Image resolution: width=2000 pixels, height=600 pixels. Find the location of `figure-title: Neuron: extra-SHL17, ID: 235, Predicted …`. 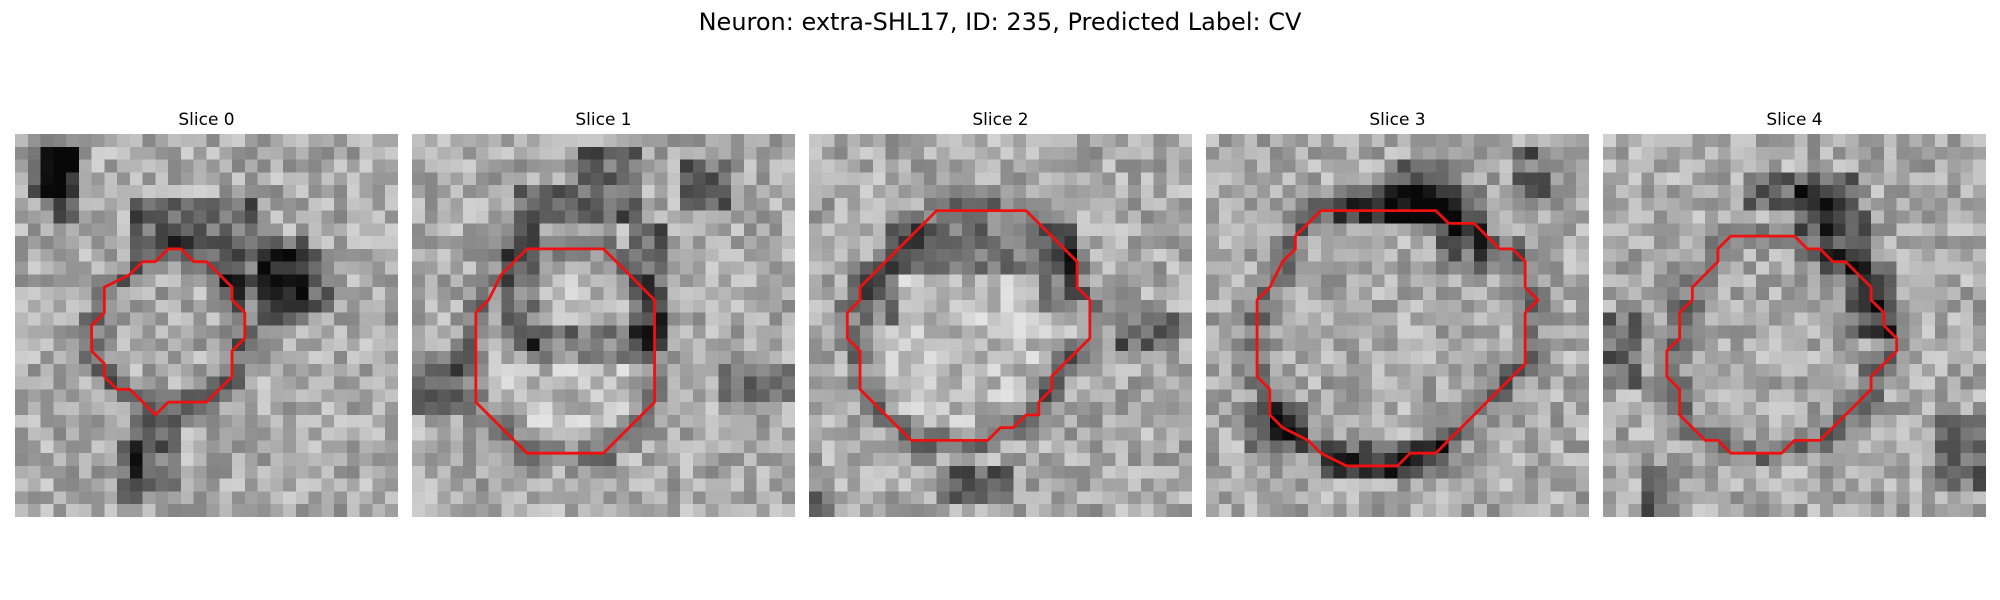

figure-title: Neuron: extra-SHL17, ID: 235, Predicted … is located at coordinates (1000, 22).